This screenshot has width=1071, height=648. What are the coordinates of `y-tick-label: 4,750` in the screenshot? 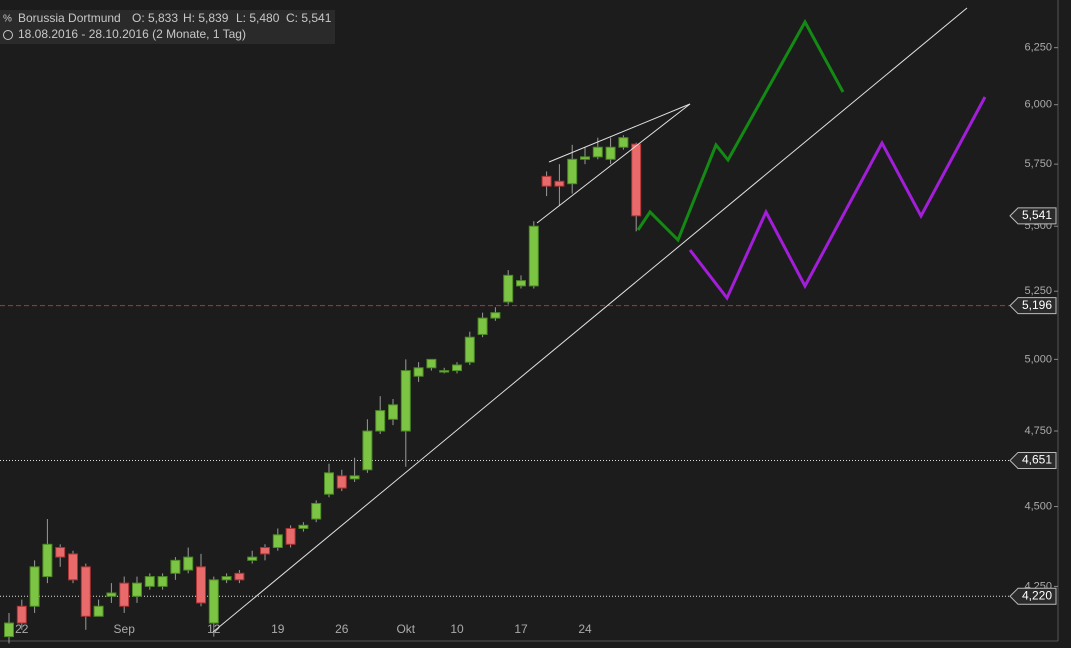 It's located at (1038, 431).